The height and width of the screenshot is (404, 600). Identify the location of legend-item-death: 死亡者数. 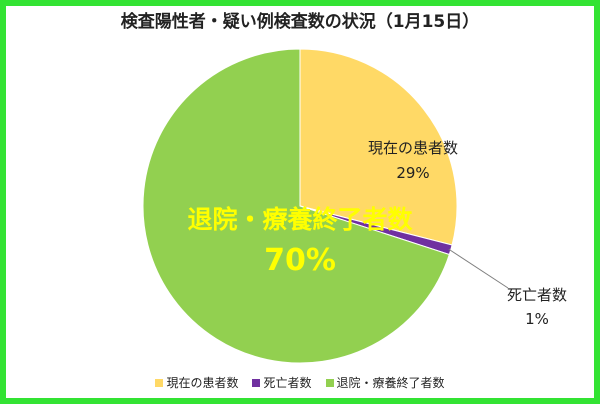
(282, 382).